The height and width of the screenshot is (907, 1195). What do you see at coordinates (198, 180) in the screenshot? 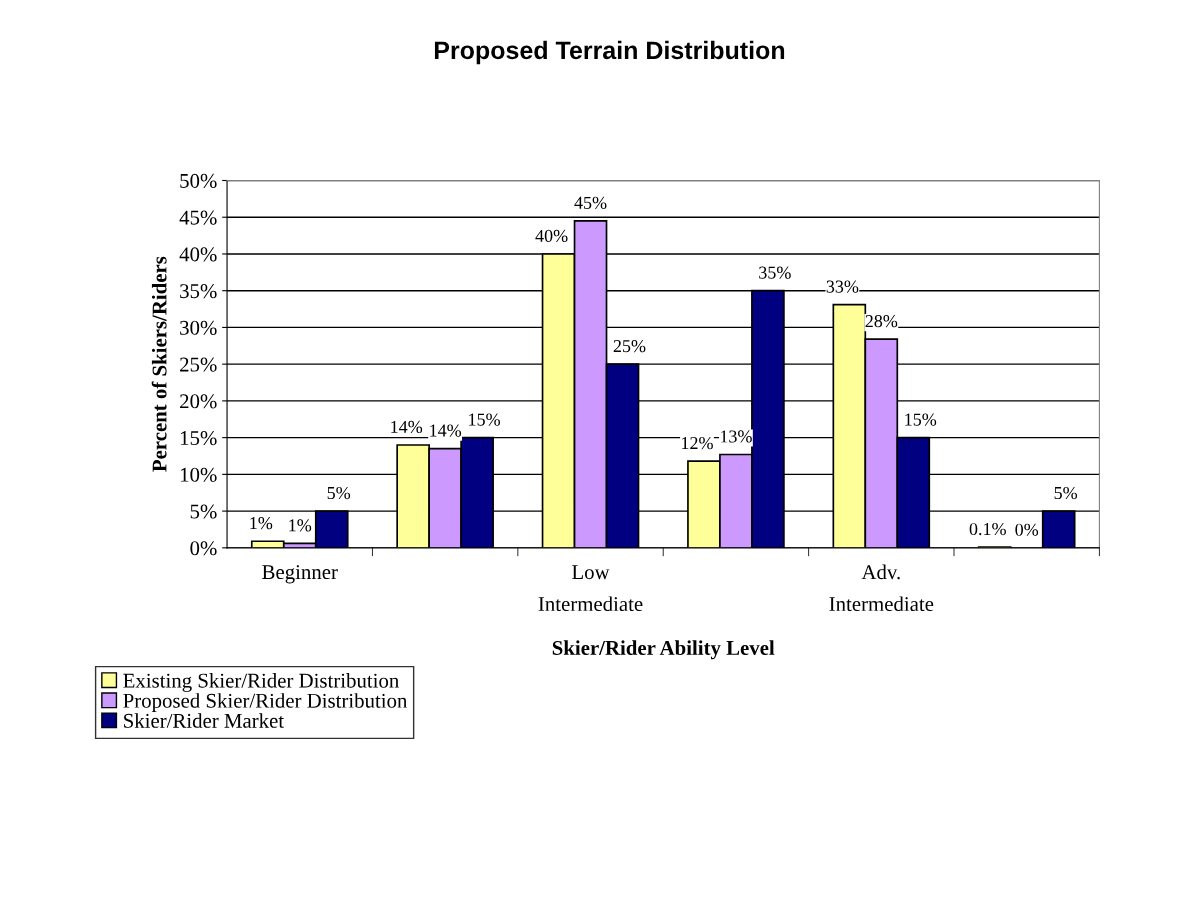
I see `y-tick-label: 50%` at bounding box center [198, 180].